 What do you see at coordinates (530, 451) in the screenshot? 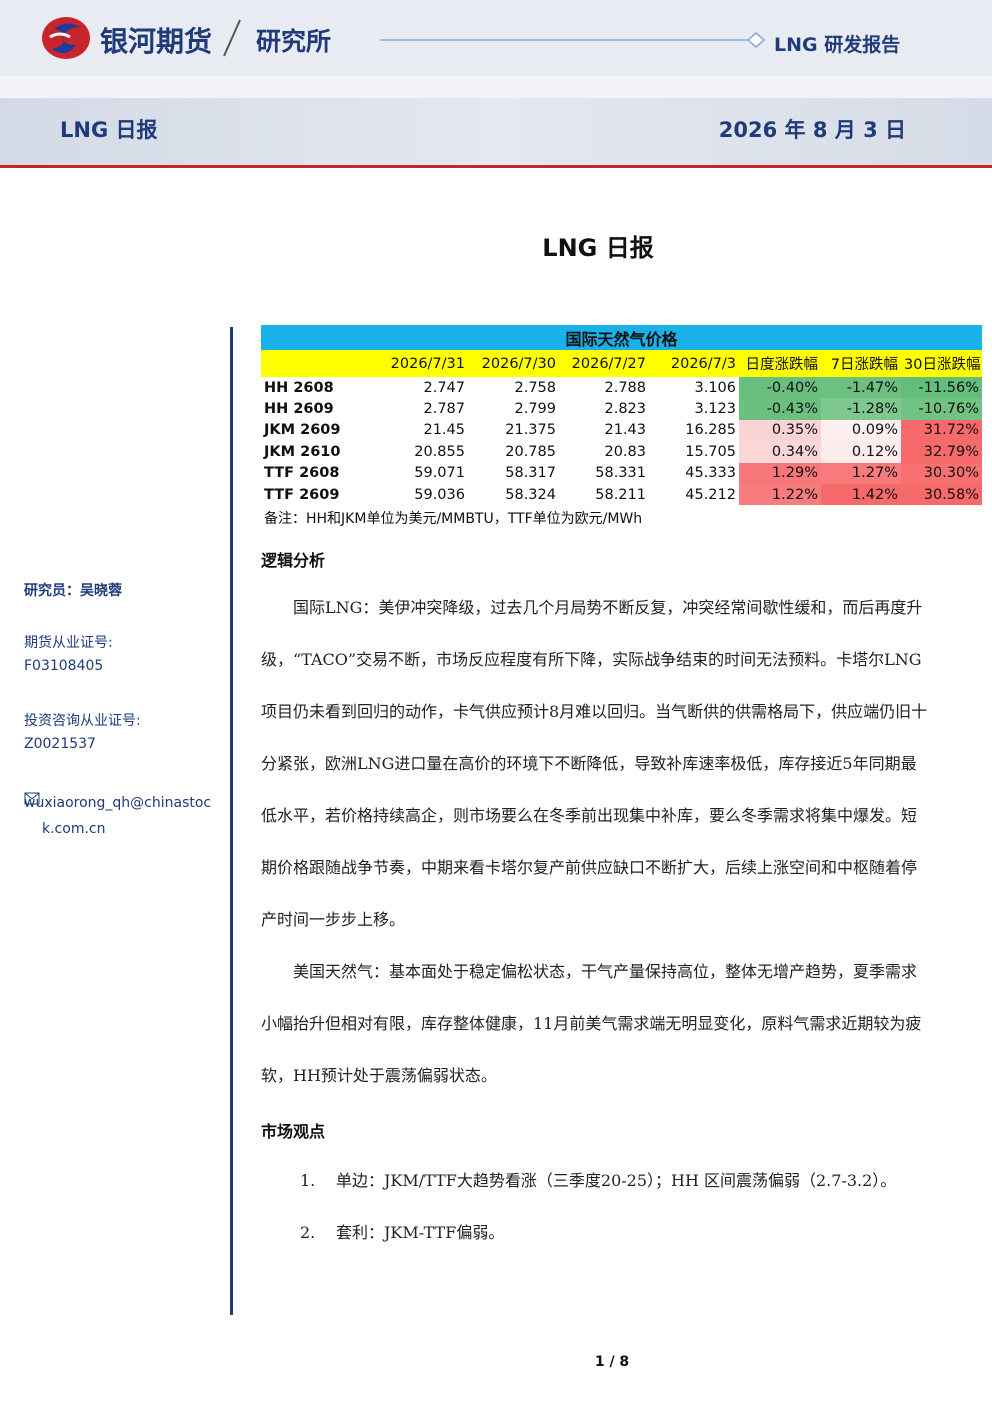
I see `cell: 20.785` at bounding box center [530, 451].